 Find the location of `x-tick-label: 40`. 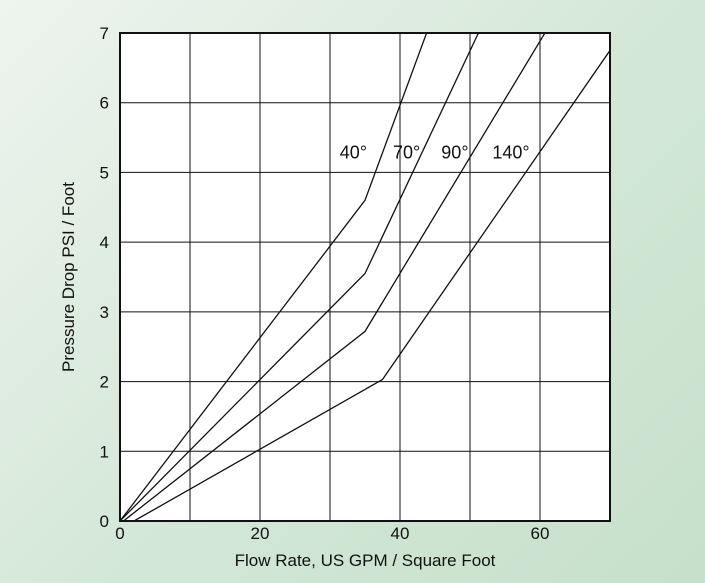

x-tick-label: 40 is located at coordinates (400, 533).